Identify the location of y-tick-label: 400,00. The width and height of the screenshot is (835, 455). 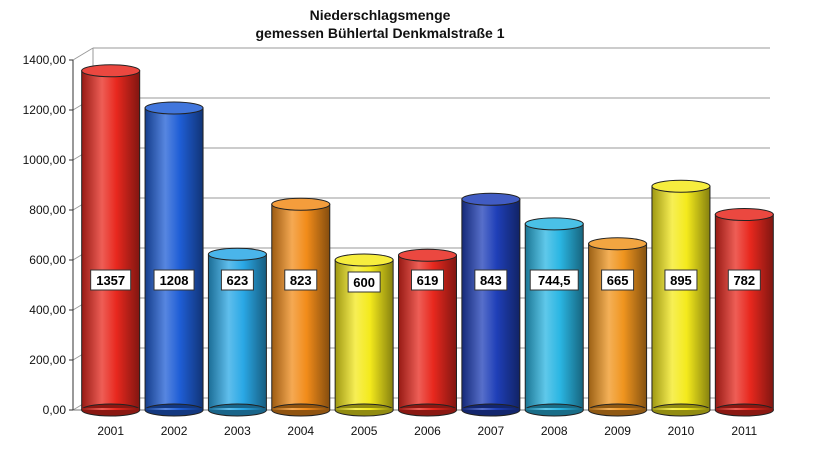
(47, 310).